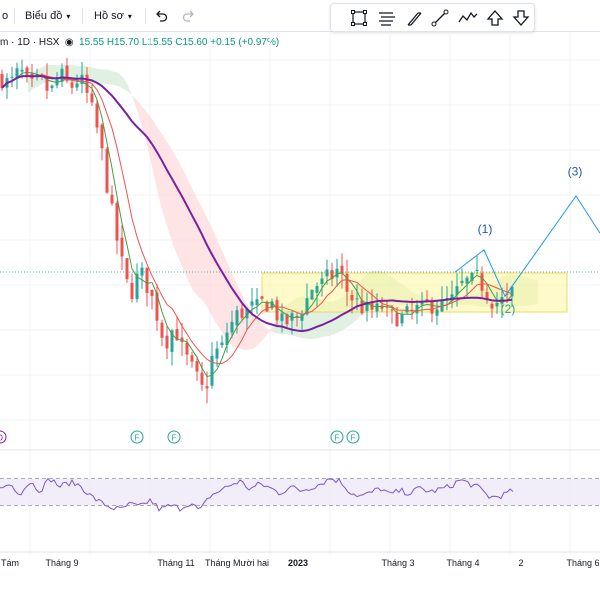  What do you see at coordinates (5, 16) in the screenshot?
I see `toolbar-first-item: o` at bounding box center [5, 16].